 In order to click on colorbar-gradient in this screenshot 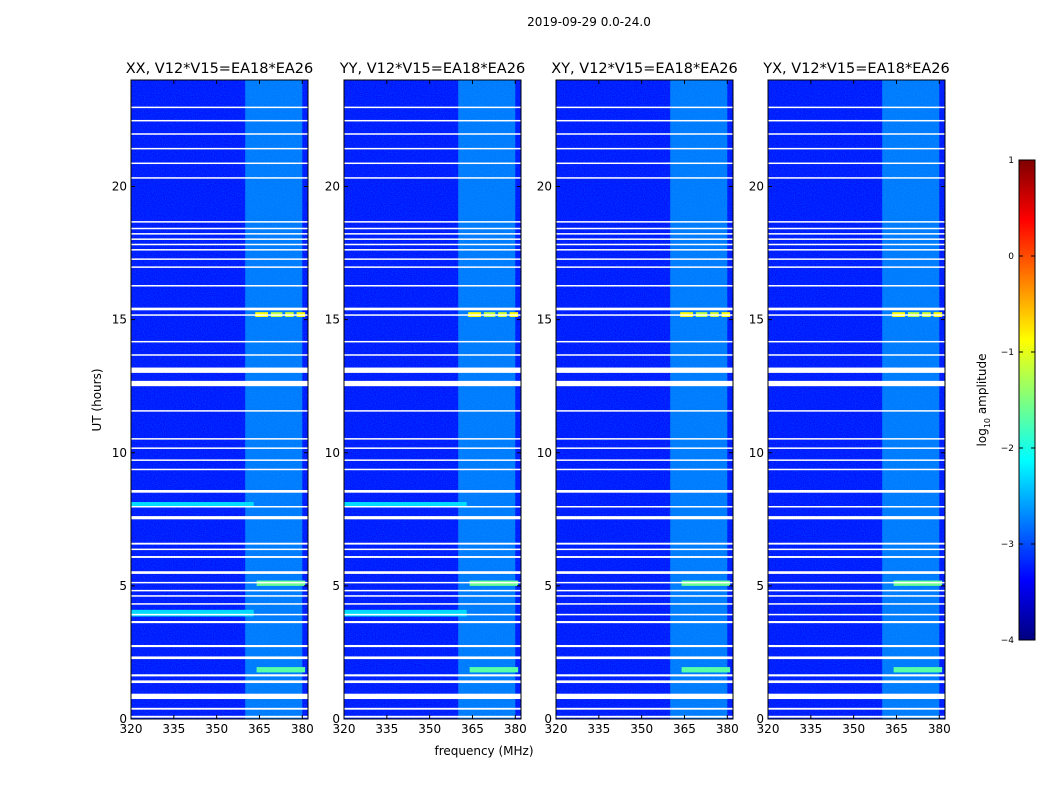, I will do `click(1027, 400)`.